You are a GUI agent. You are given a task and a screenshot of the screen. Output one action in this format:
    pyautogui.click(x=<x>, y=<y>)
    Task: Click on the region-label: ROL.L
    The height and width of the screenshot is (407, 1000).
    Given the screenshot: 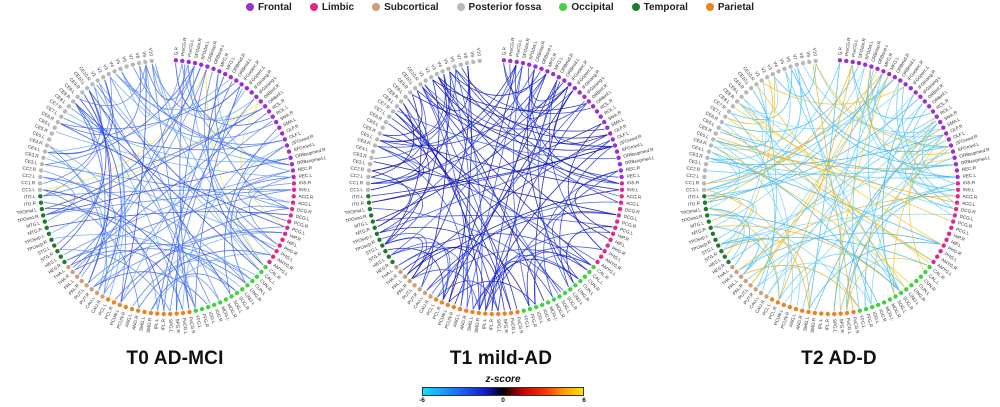 What is the action you would take?
    pyautogui.click(x=610, y=110)
    